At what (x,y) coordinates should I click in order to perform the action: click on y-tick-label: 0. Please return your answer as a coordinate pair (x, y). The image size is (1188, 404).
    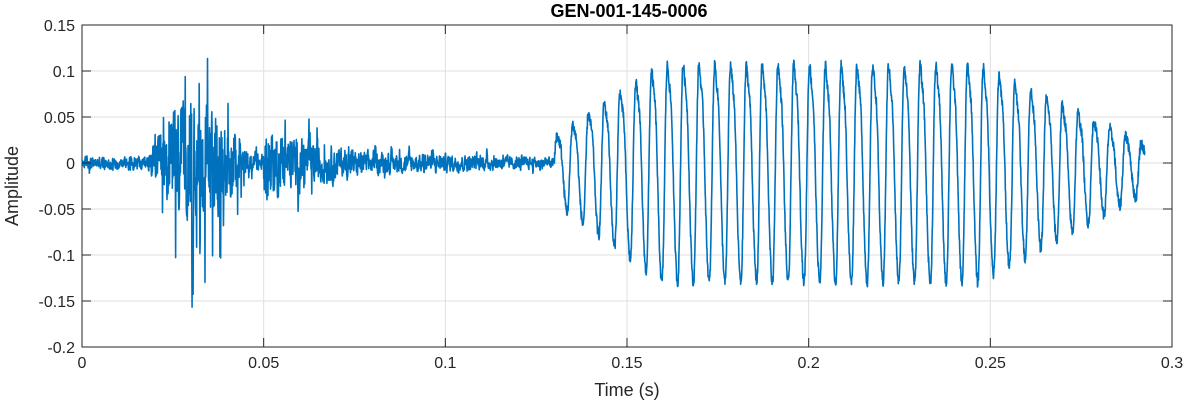
    Looking at the image, I should click on (70, 164).